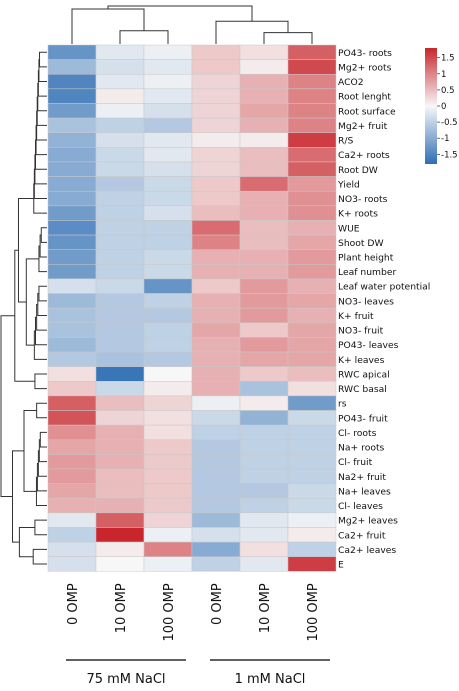 The height and width of the screenshot is (691, 459). Describe the element at coordinates (365, 53) in the screenshot. I see `row-label: PO43- roots` at that location.